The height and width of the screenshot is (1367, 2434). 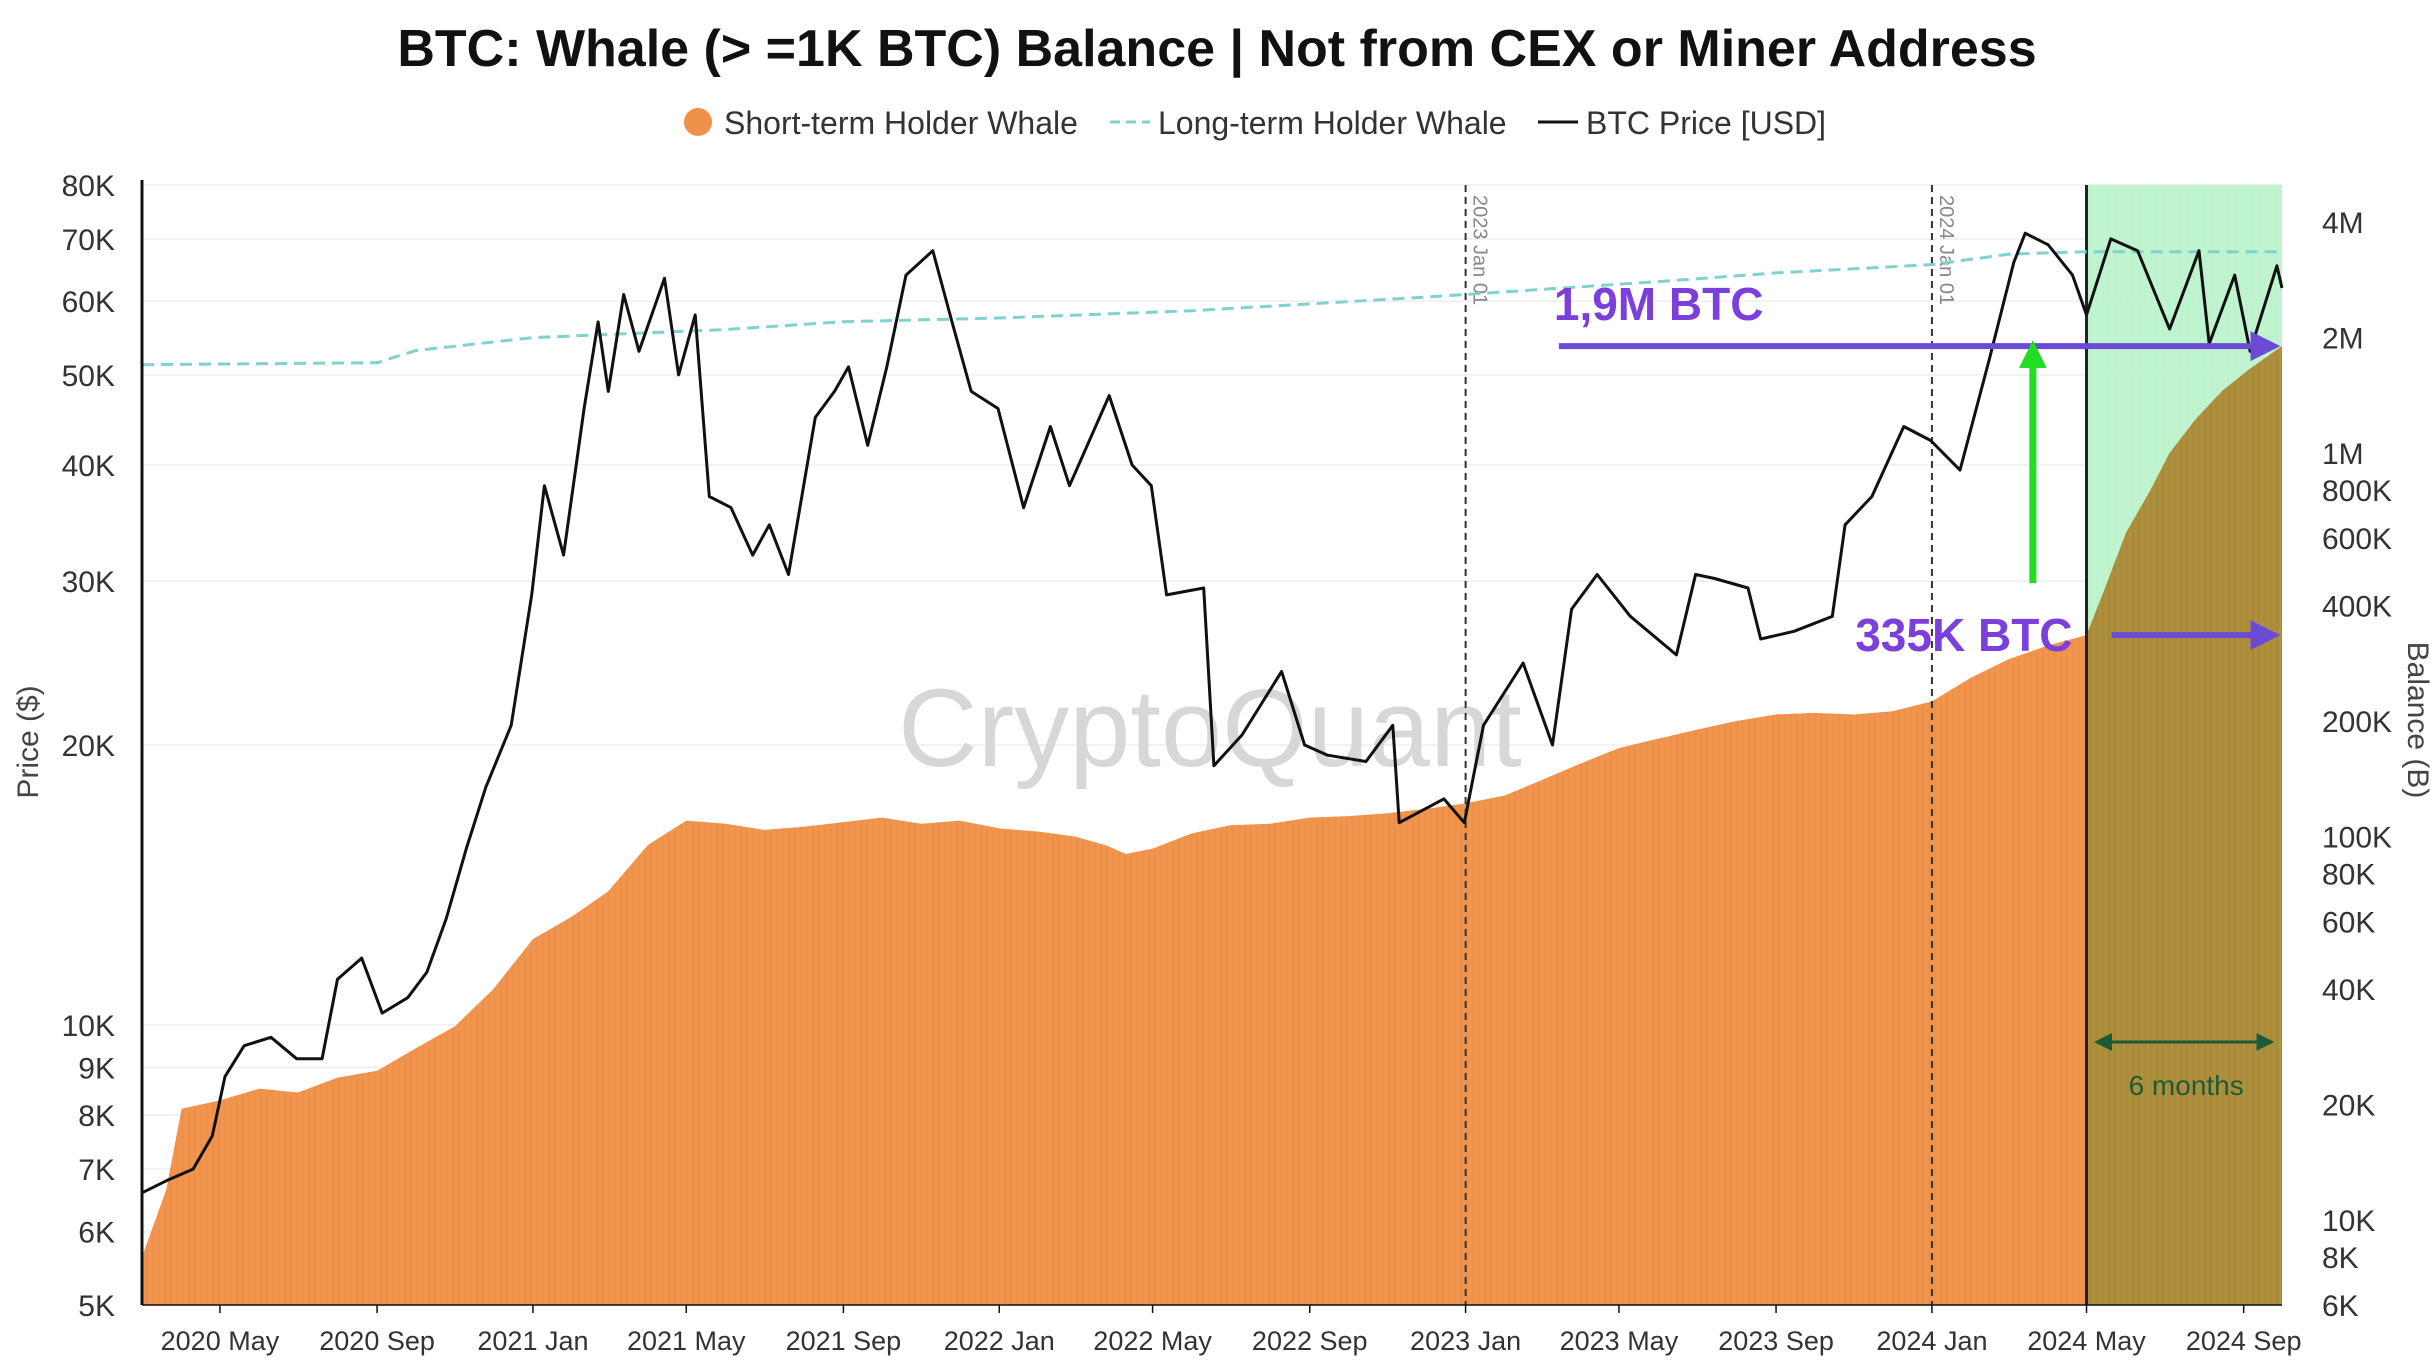 I want to click on y-left-tick-2: 60K, so click(x=88, y=302).